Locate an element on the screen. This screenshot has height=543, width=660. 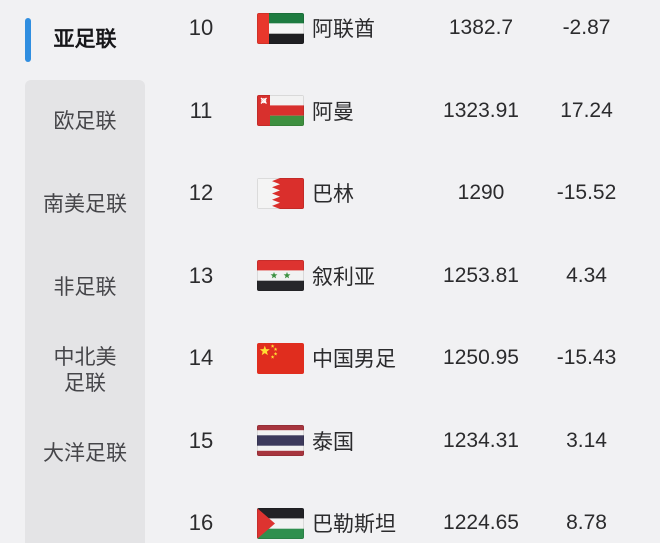
table-row: 11 阿曼 1323.91 17.24 is located at coordinates (402, 111).